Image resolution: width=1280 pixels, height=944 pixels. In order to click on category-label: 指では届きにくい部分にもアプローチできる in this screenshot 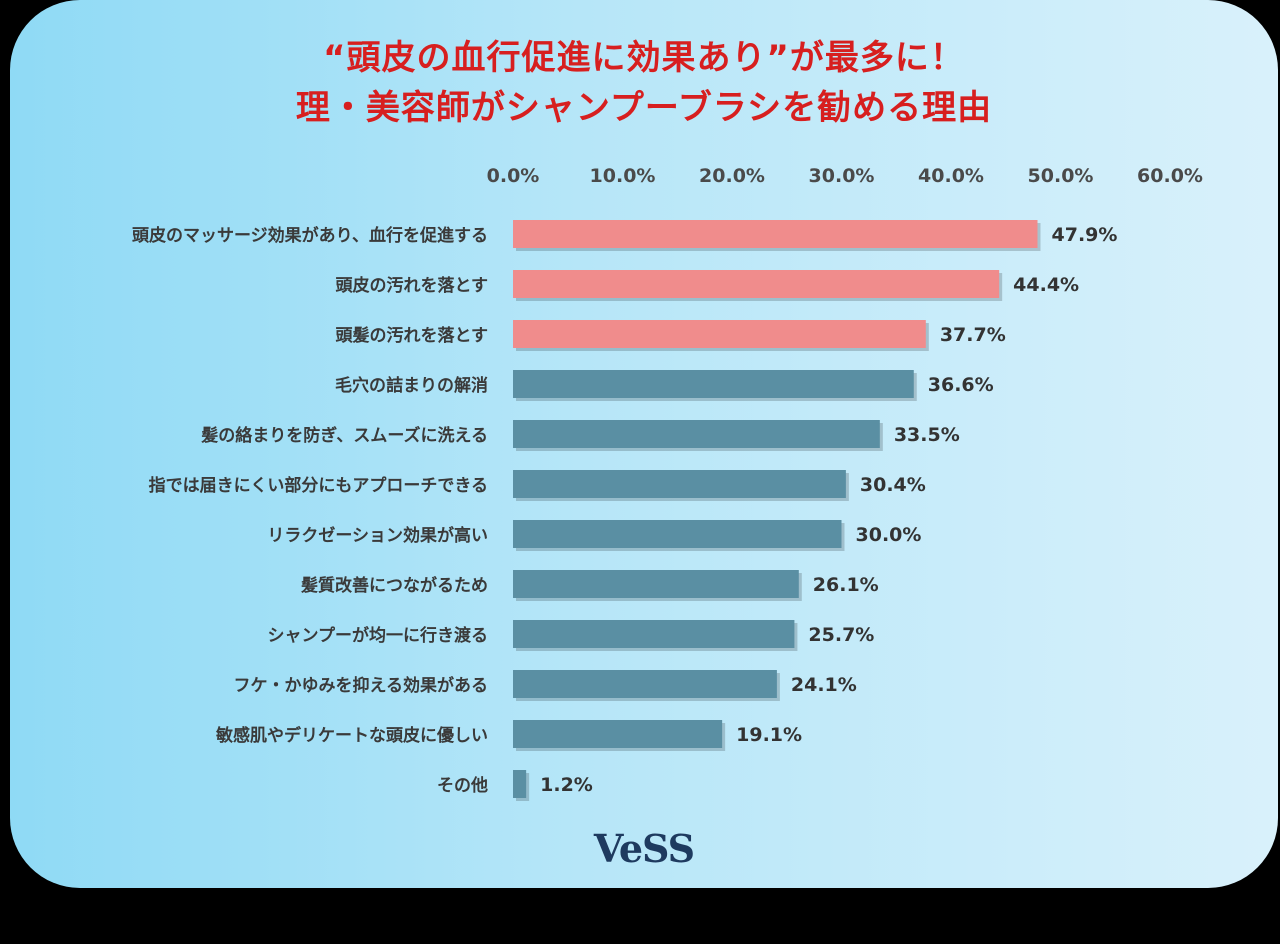, I will do `click(318, 485)`.